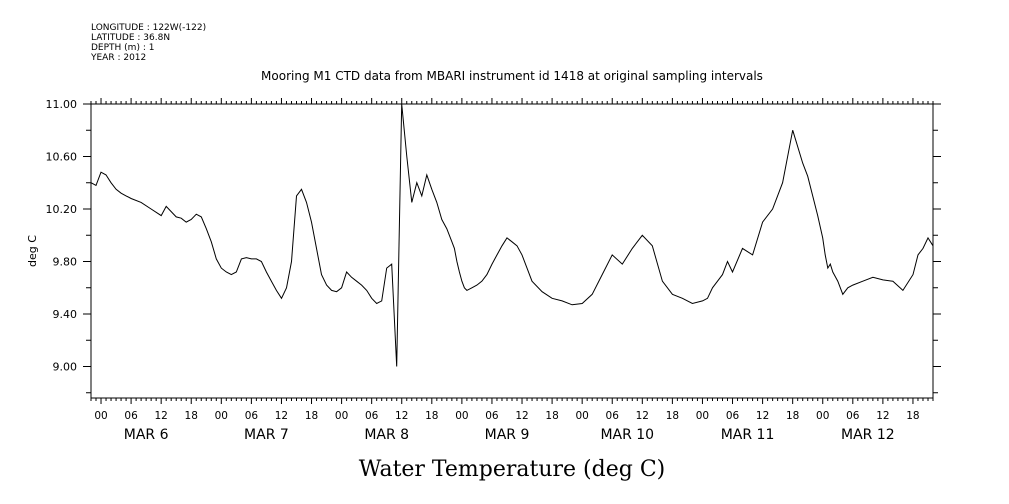  Describe the element at coordinates (122, 48) in the screenshot. I see `depth-text: DEPTH (m) : 1` at that location.